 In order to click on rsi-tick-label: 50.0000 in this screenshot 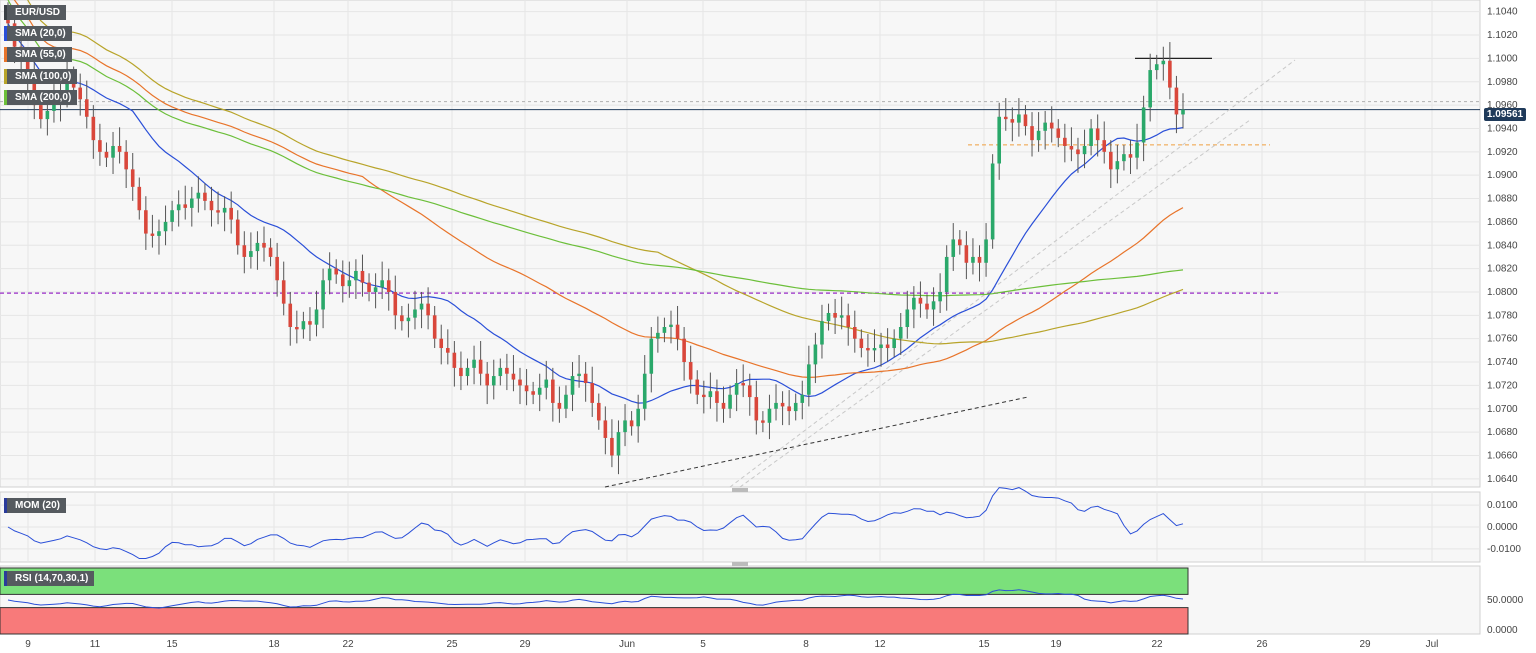, I will do `click(1505, 600)`.